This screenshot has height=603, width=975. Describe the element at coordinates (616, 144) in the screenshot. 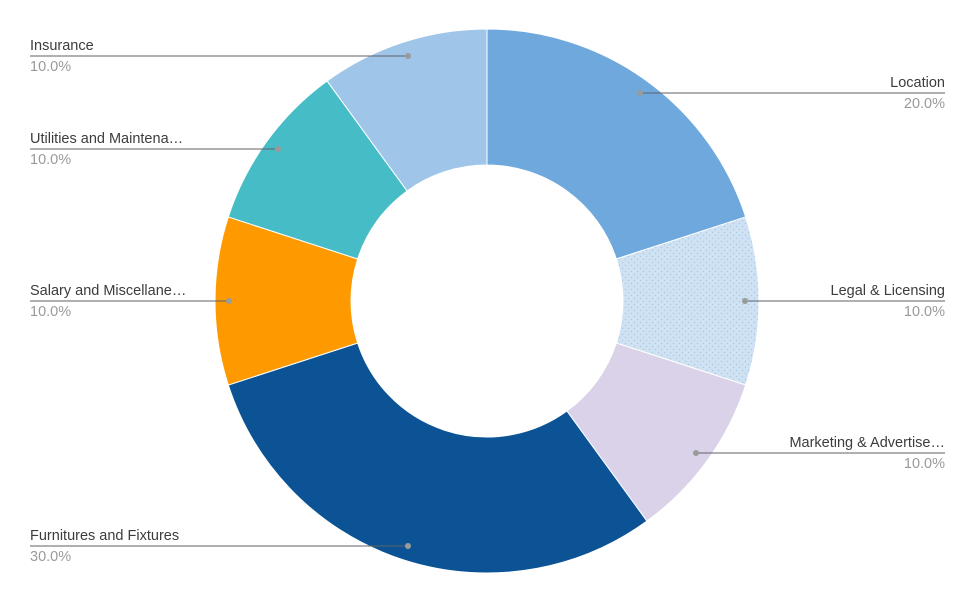

I see `slice-location` at that location.